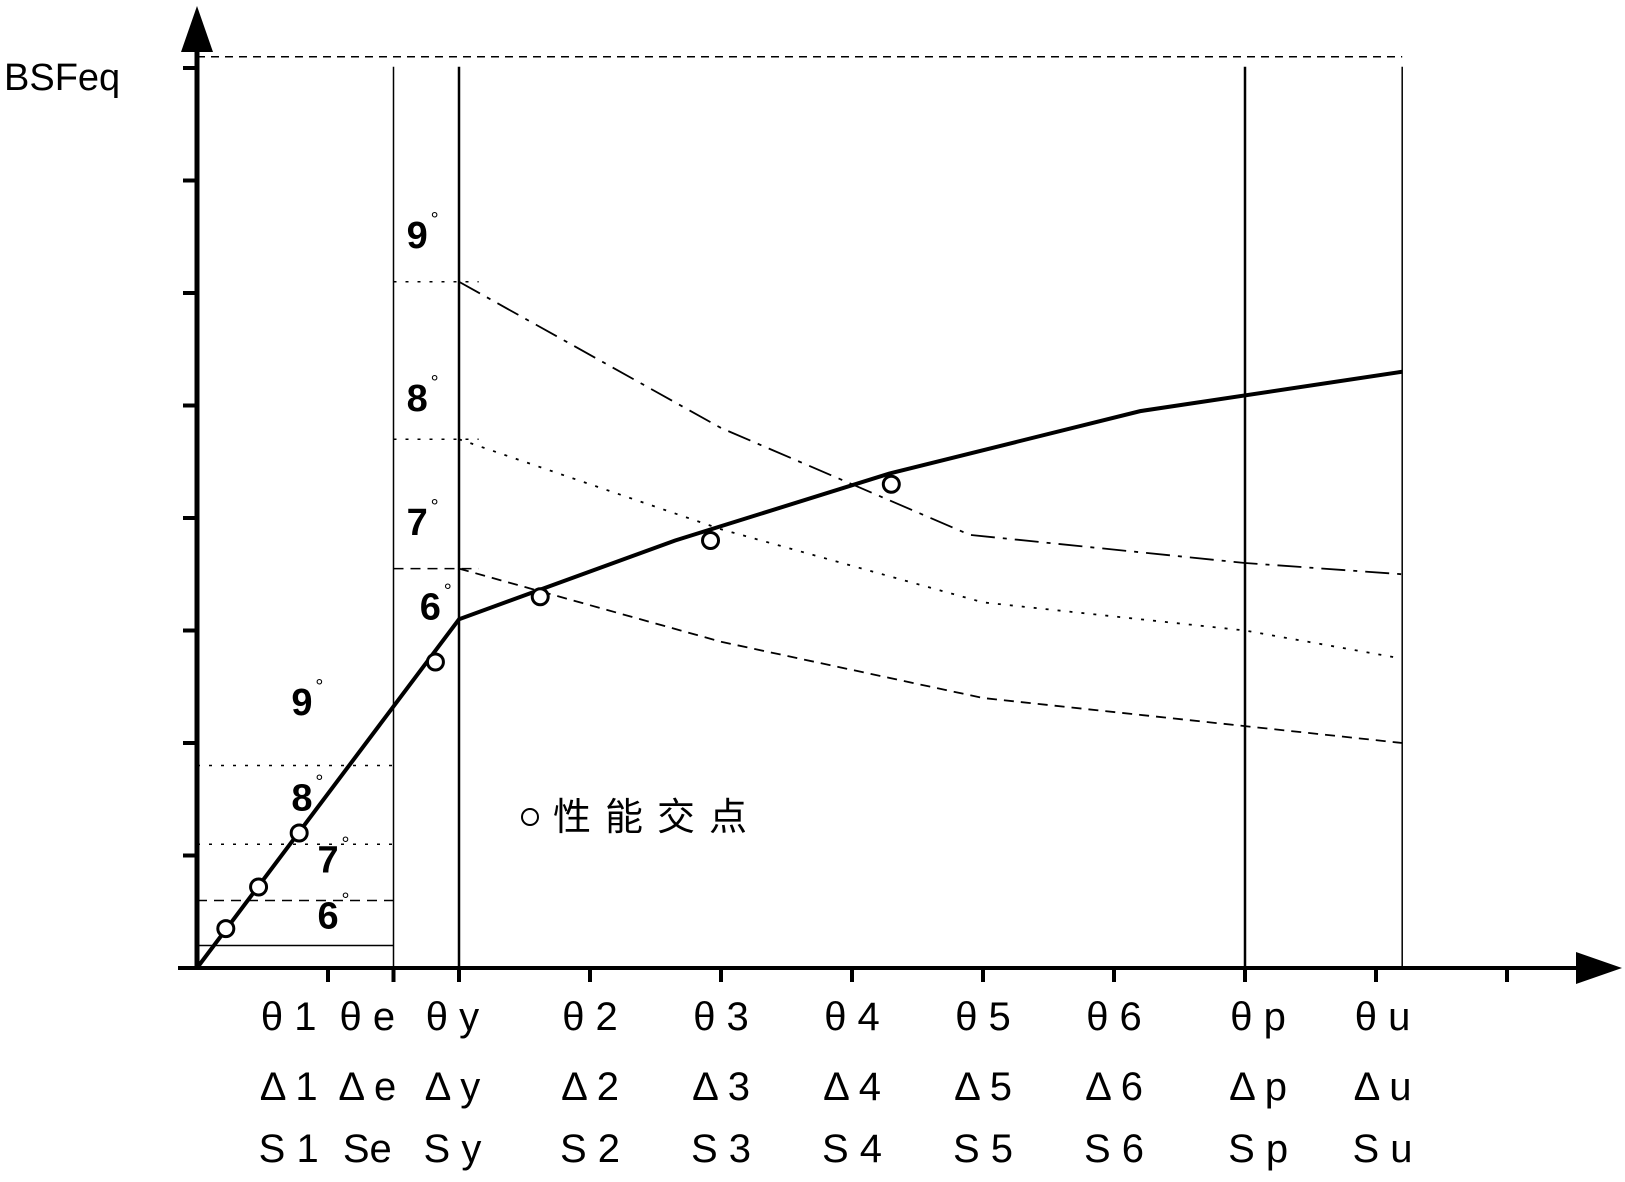  I want to click on series-dotted-line, so click(930, 548).